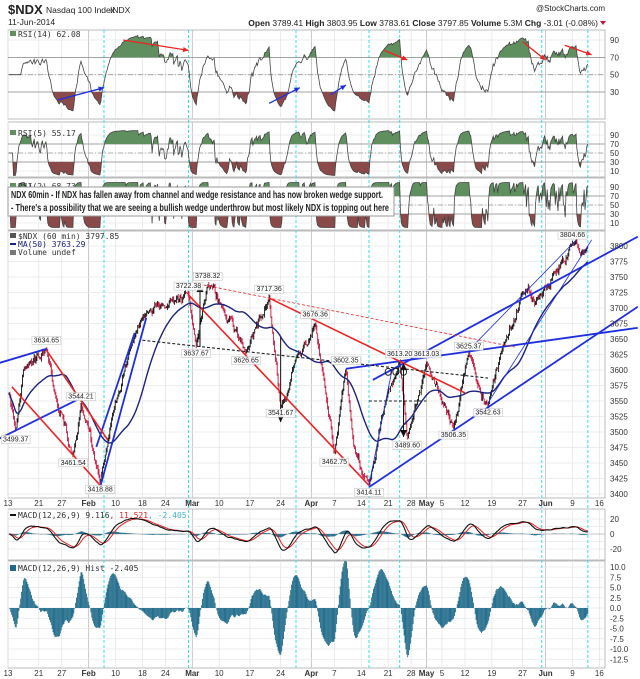  Describe the element at coordinates (299, 204) in the screenshot. I see `rsi-line` at that location.